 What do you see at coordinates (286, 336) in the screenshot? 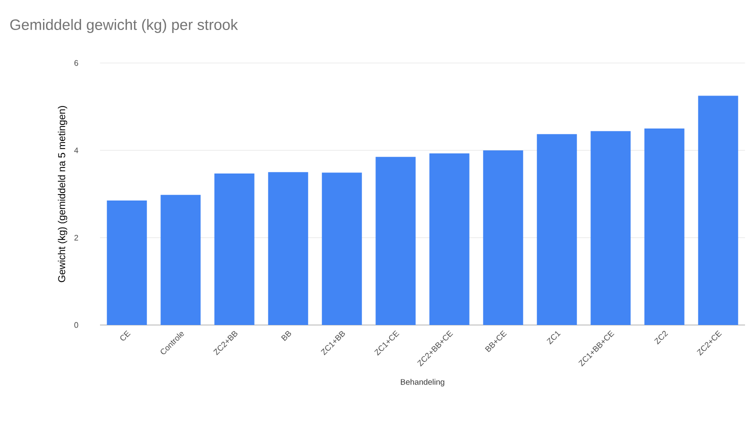
I see `x-tick-label: BB` at bounding box center [286, 336].